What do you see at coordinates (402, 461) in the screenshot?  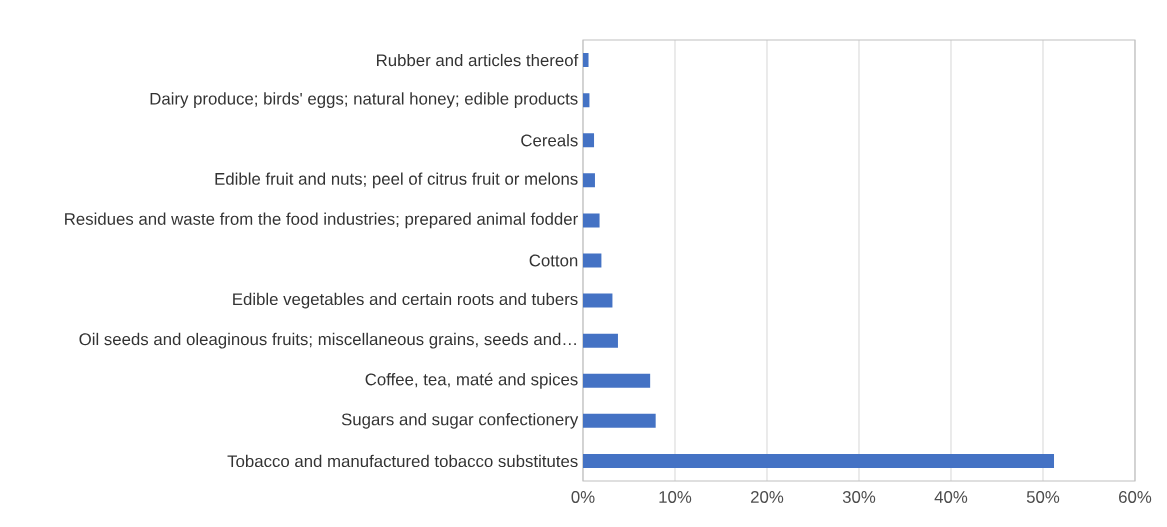 I see `y-tick-label: Tobacco and manufactured tobacco substitutes` at bounding box center [402, 461].